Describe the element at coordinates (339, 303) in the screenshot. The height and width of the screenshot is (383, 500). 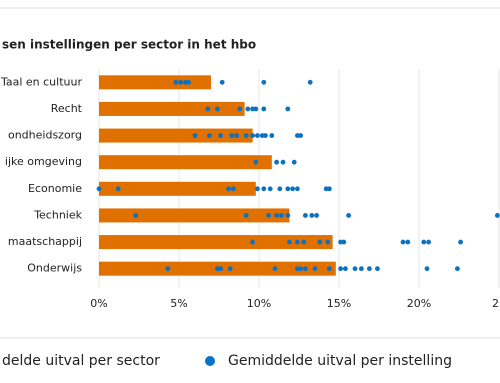
I see `x-tick-label: 15%` at that location.